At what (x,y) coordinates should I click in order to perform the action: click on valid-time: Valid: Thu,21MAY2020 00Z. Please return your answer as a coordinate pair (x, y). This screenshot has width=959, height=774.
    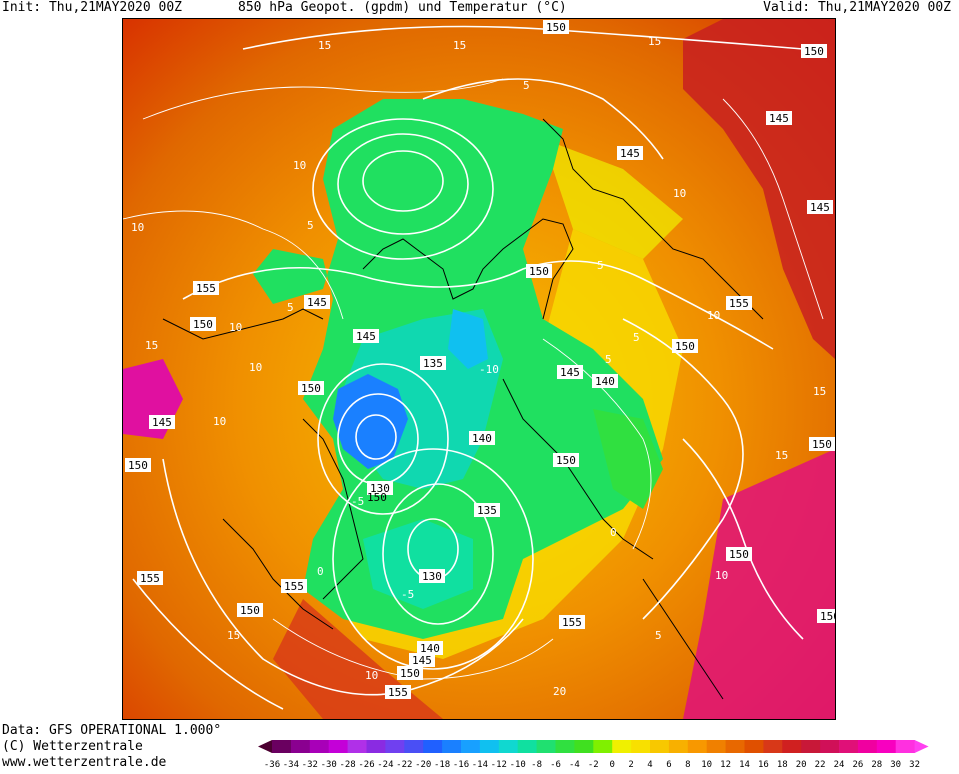
    Looking at the image, I should click on (857, 7).